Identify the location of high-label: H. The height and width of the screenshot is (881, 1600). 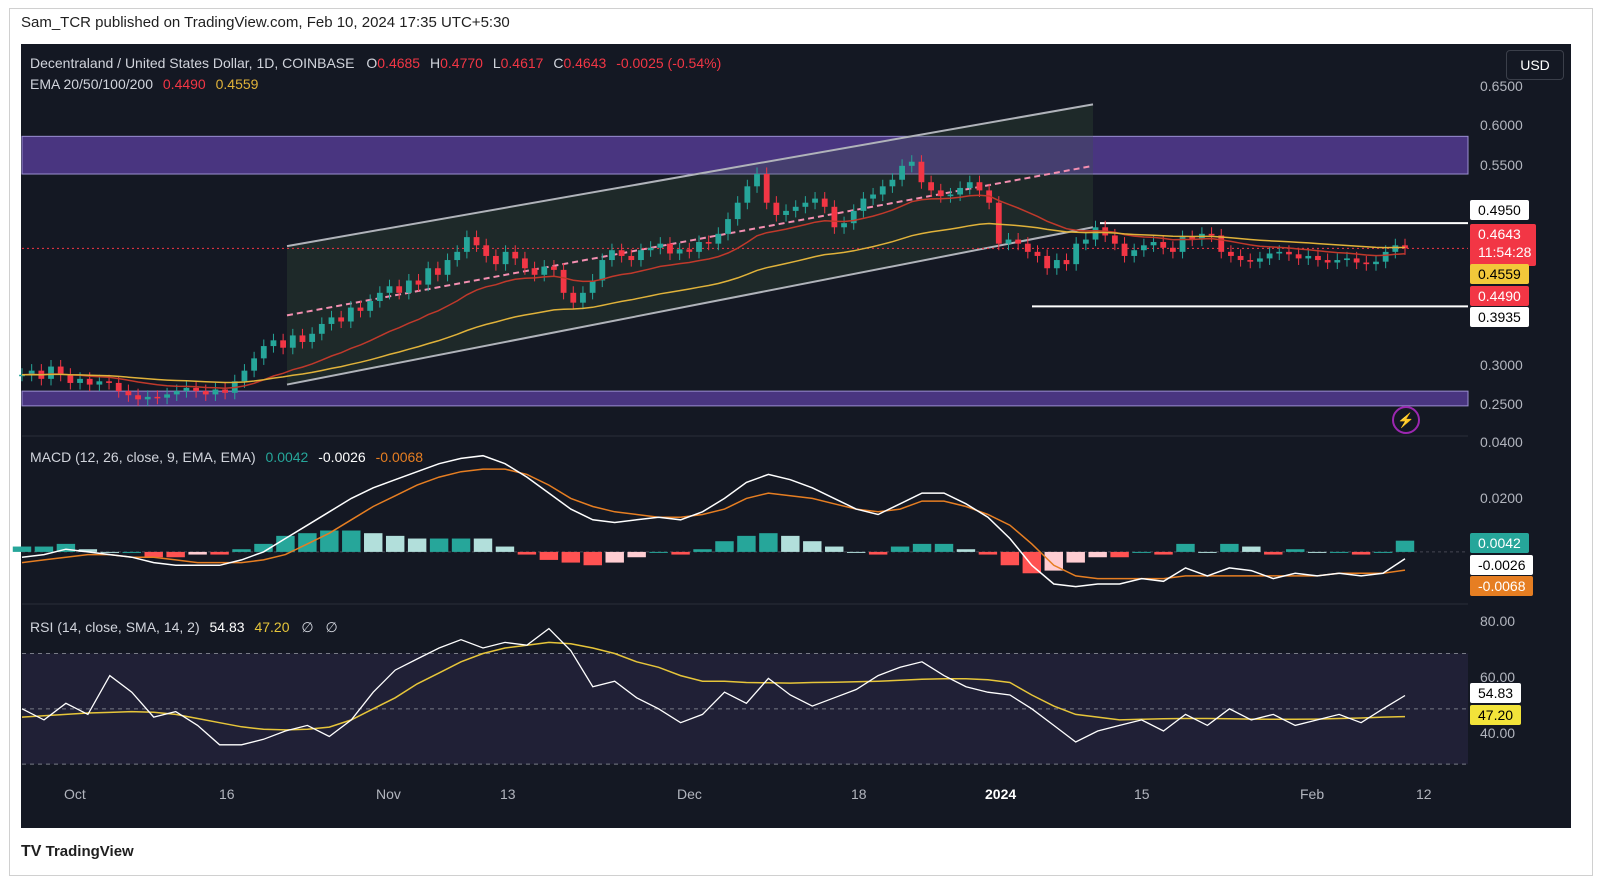
(435, 63).